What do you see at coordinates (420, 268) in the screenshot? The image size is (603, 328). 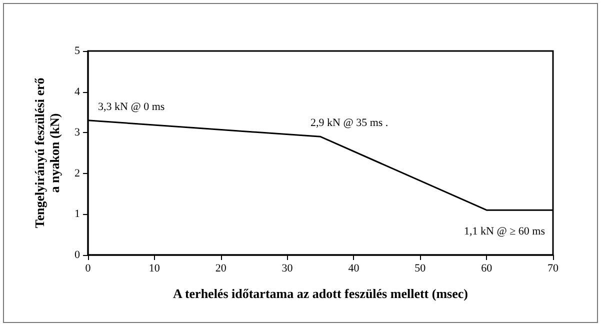 I see `x-tick-label: 50` at bounding box center [420, 268].